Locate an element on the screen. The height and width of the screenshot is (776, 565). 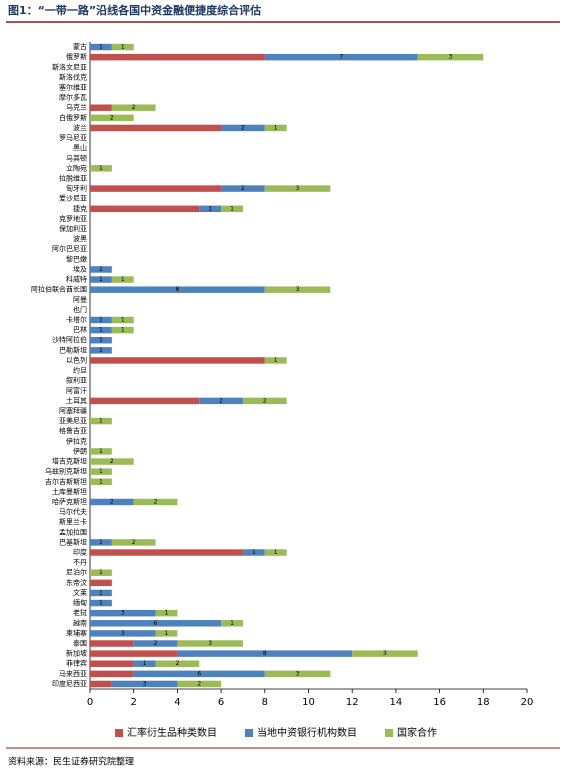
y-tick-label: 乌兹别克斯坦 is located at coordinates (66, 471).